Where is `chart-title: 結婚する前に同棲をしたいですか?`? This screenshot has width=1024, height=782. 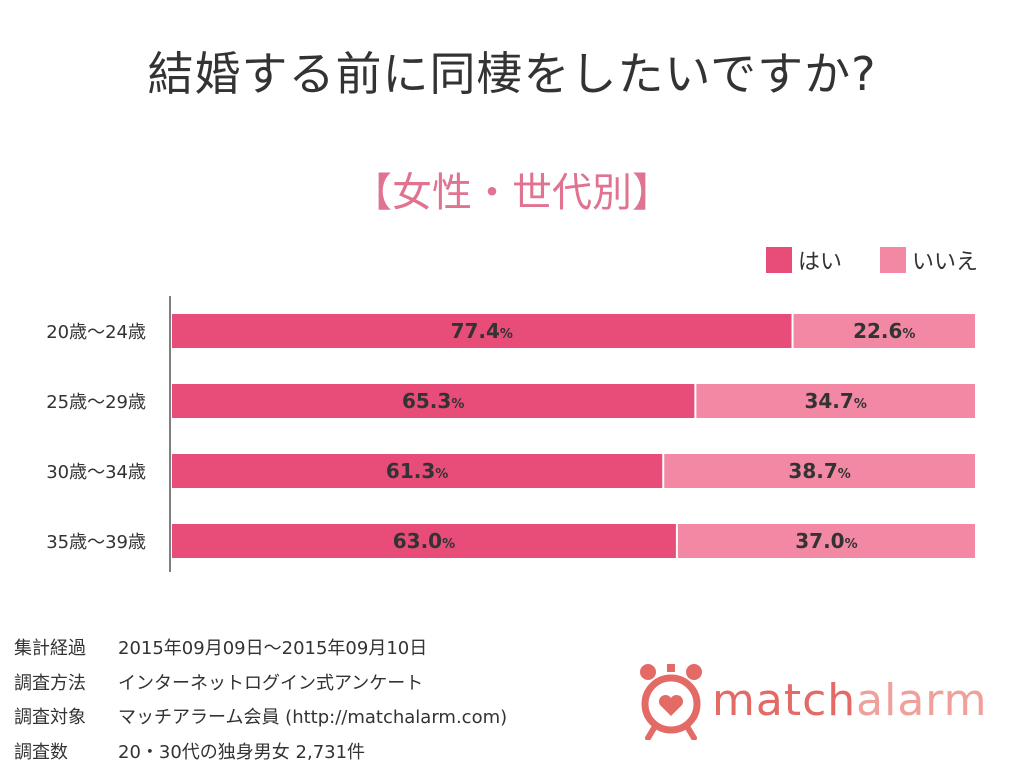 chart-title: 結婚する前に同棲をしたいですか? is located at coordinates (512, 74).